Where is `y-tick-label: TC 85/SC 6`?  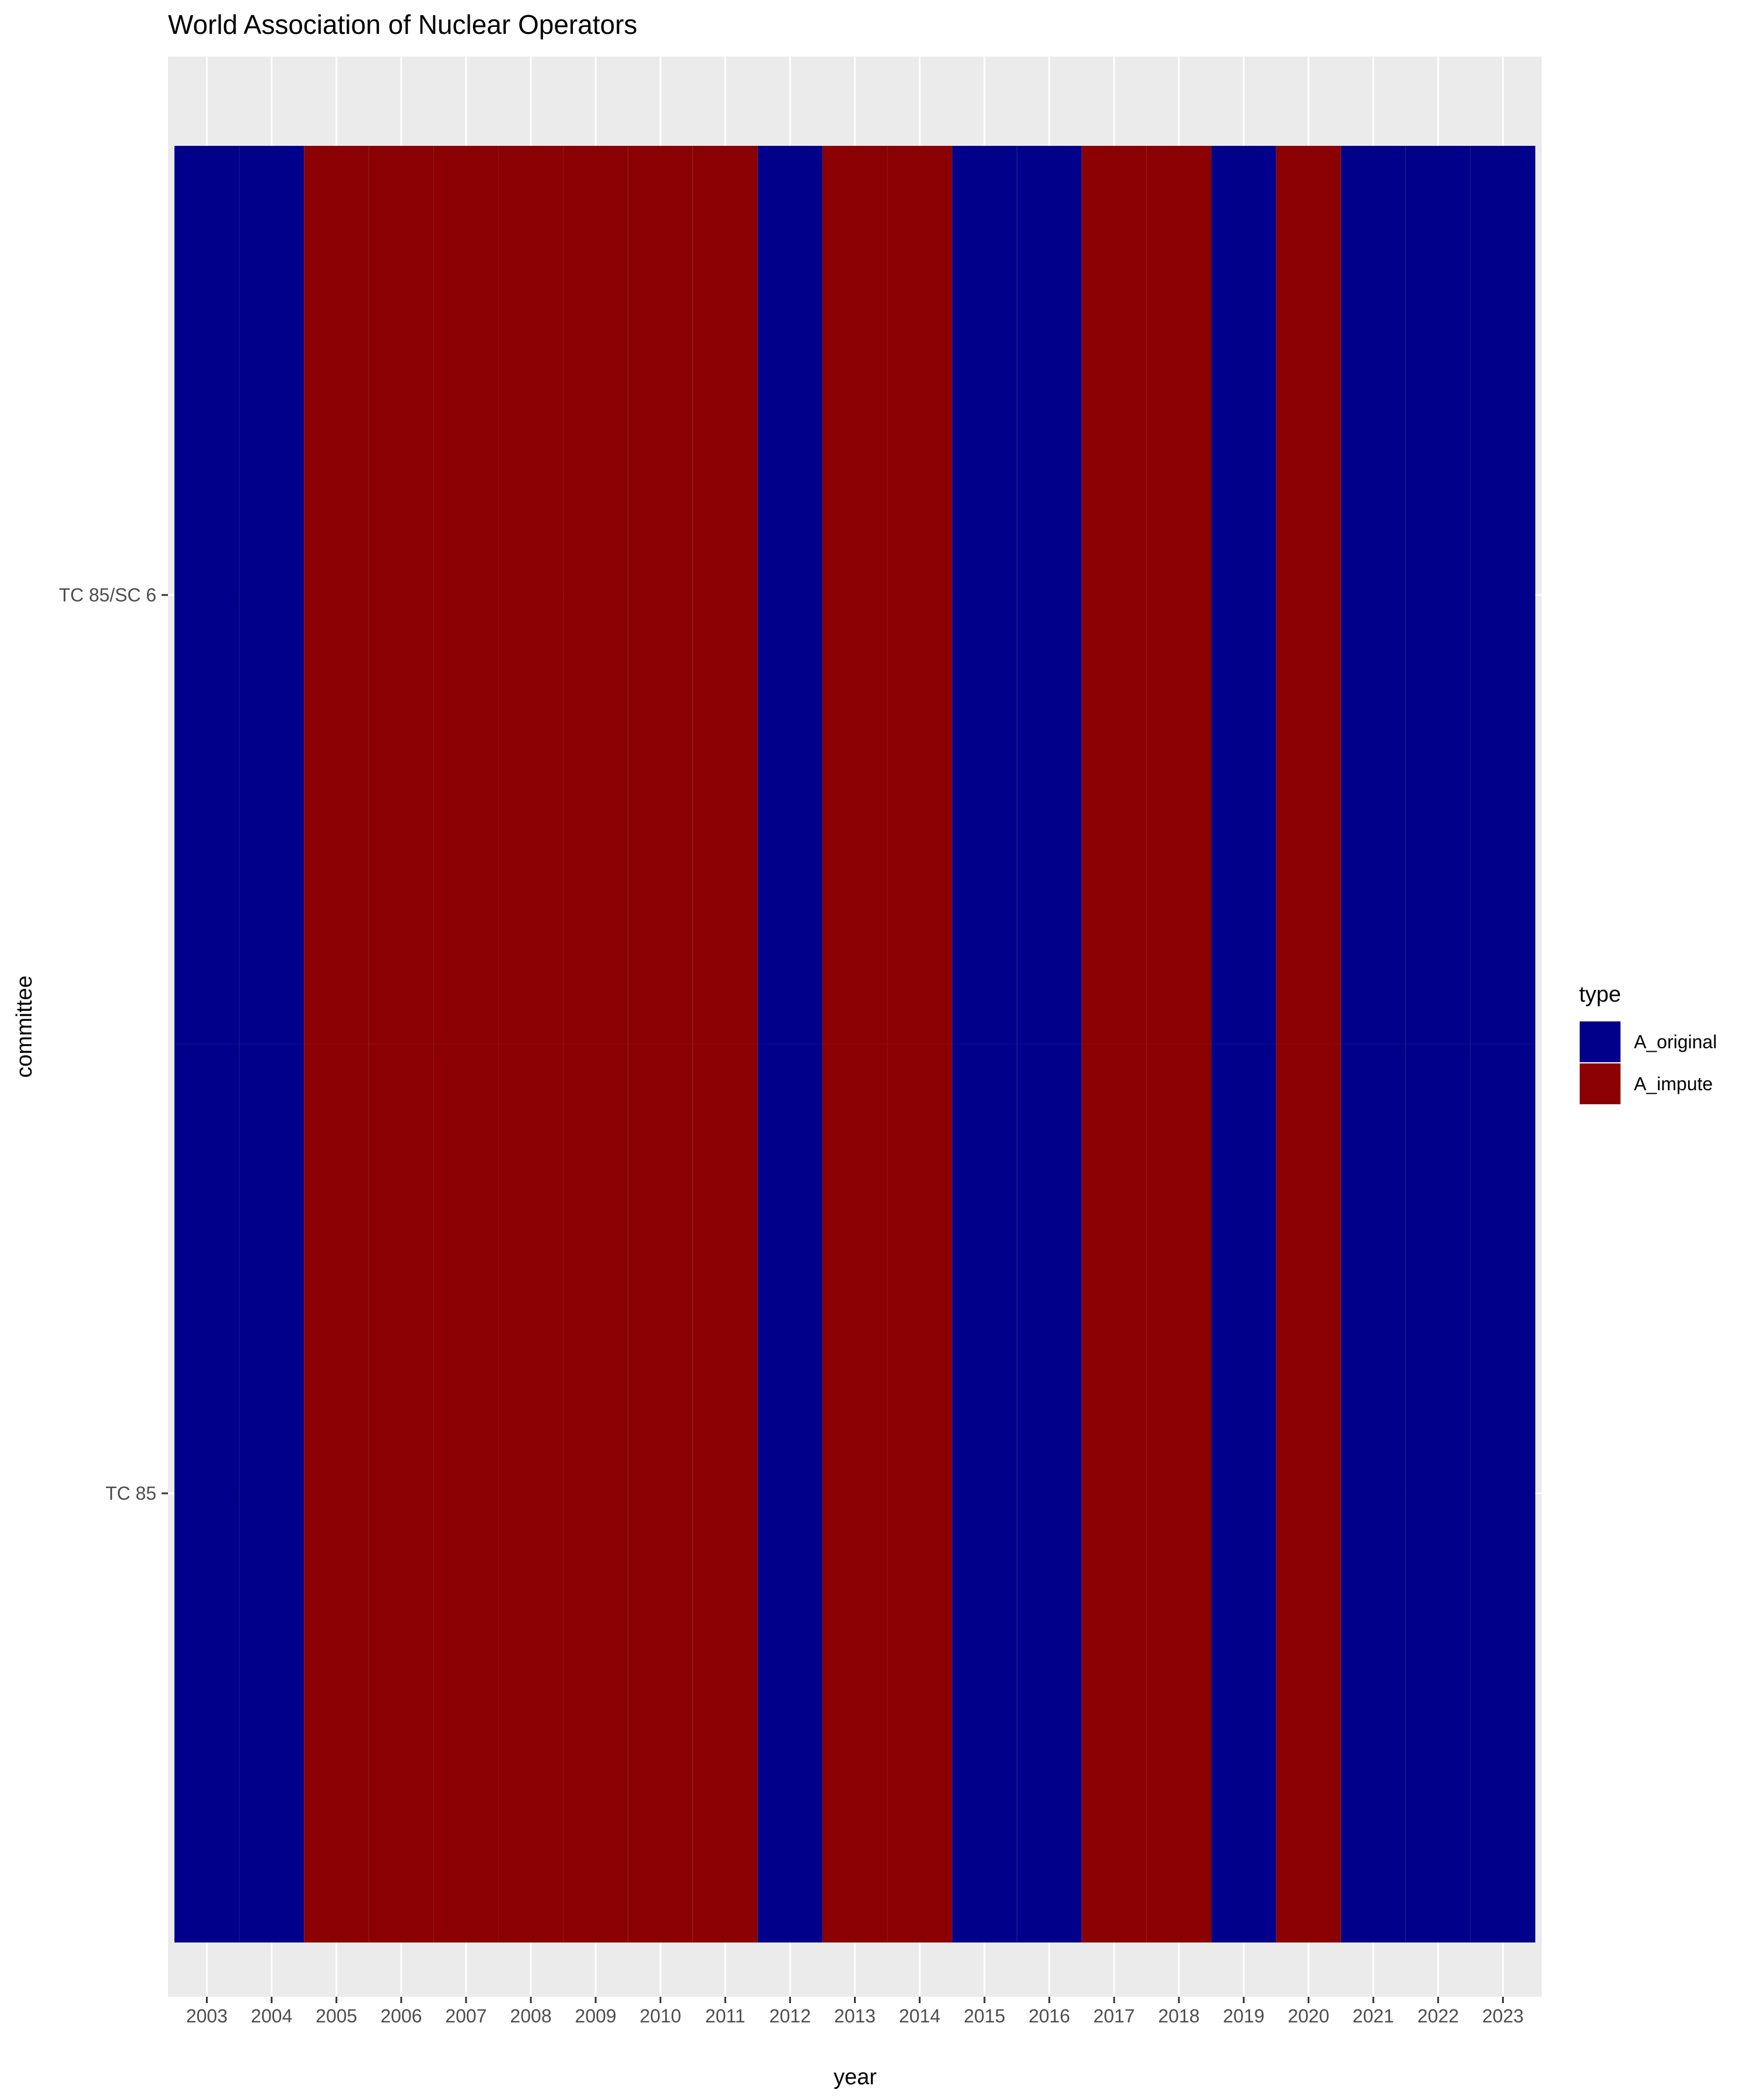 y-tick-label: TC 85/SC 6 is located at coordinates (107, 595).